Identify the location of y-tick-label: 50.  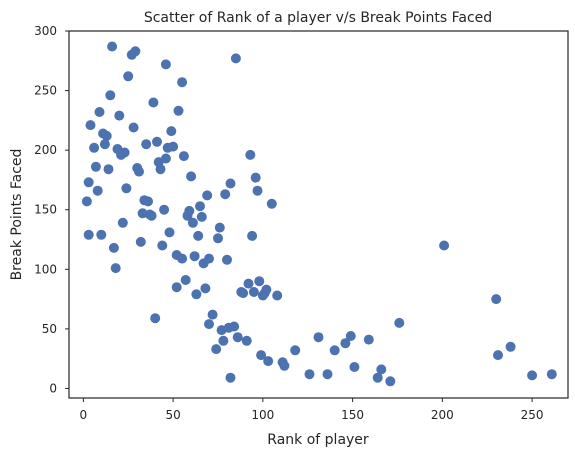
(49, 329).